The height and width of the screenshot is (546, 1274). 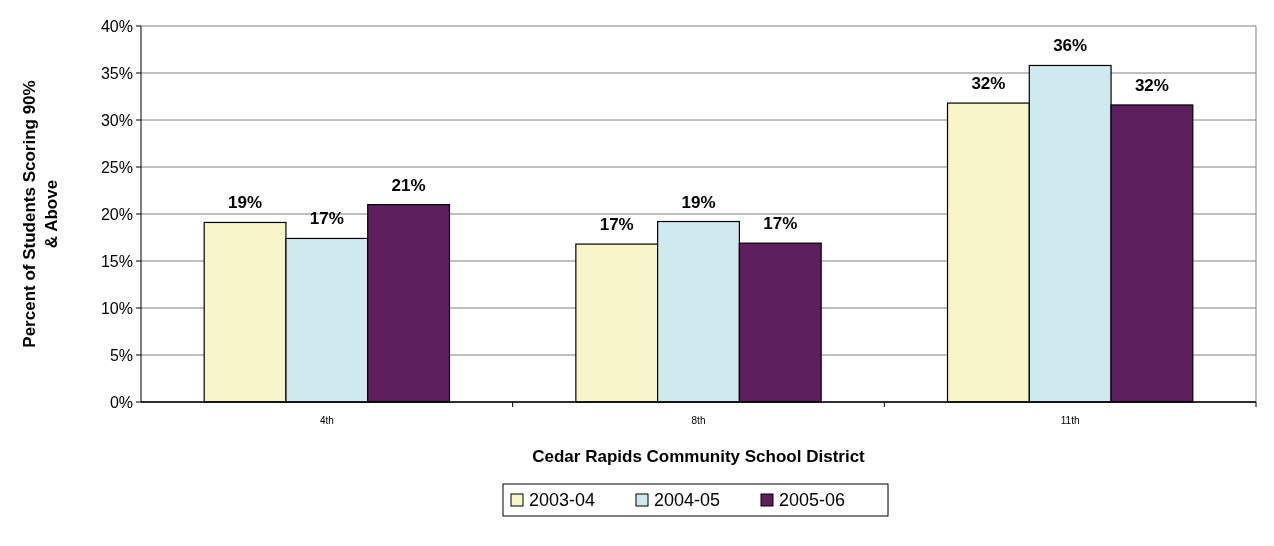 I want to click on y-tick-label: 0%, so click(x=121, y=402).